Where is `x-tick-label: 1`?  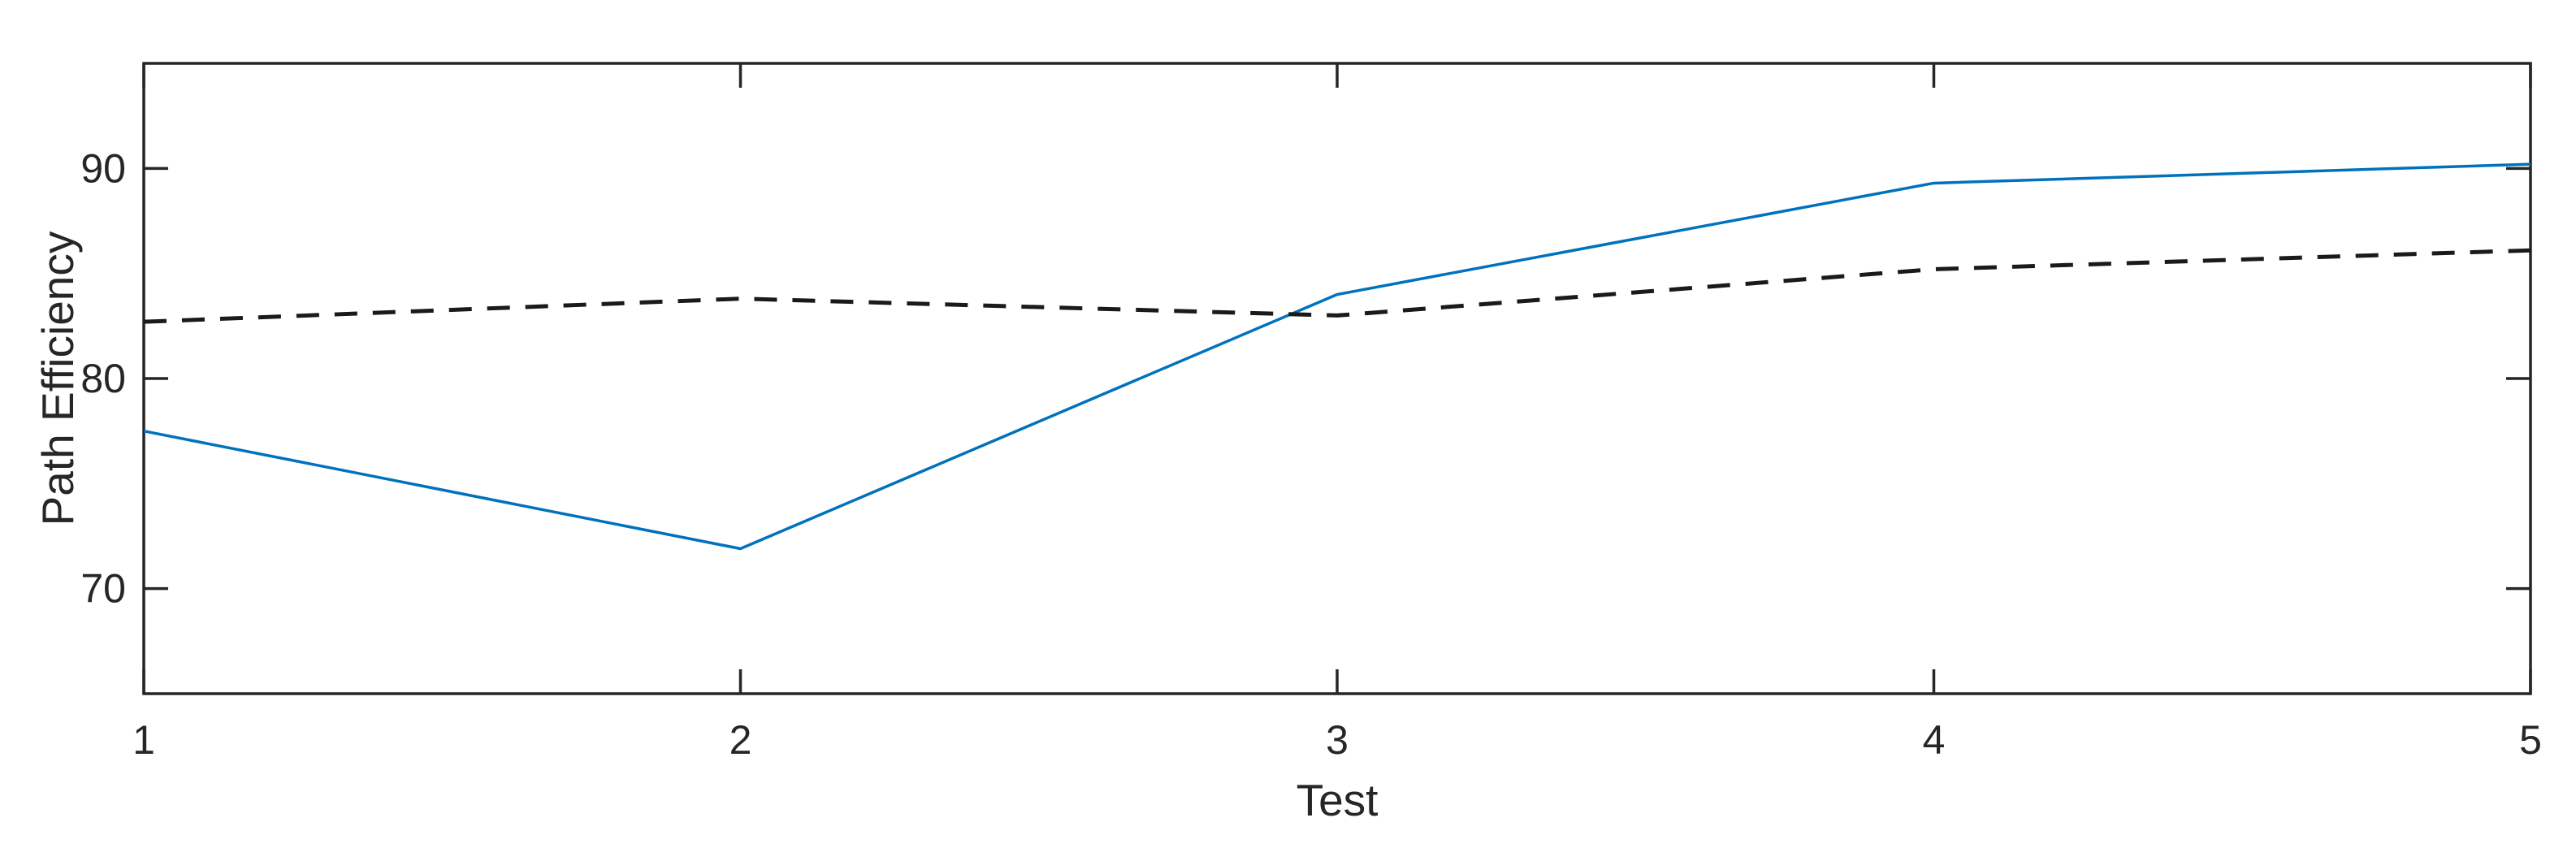 x-tick-label: 1 is located at coordinates (143, 740).